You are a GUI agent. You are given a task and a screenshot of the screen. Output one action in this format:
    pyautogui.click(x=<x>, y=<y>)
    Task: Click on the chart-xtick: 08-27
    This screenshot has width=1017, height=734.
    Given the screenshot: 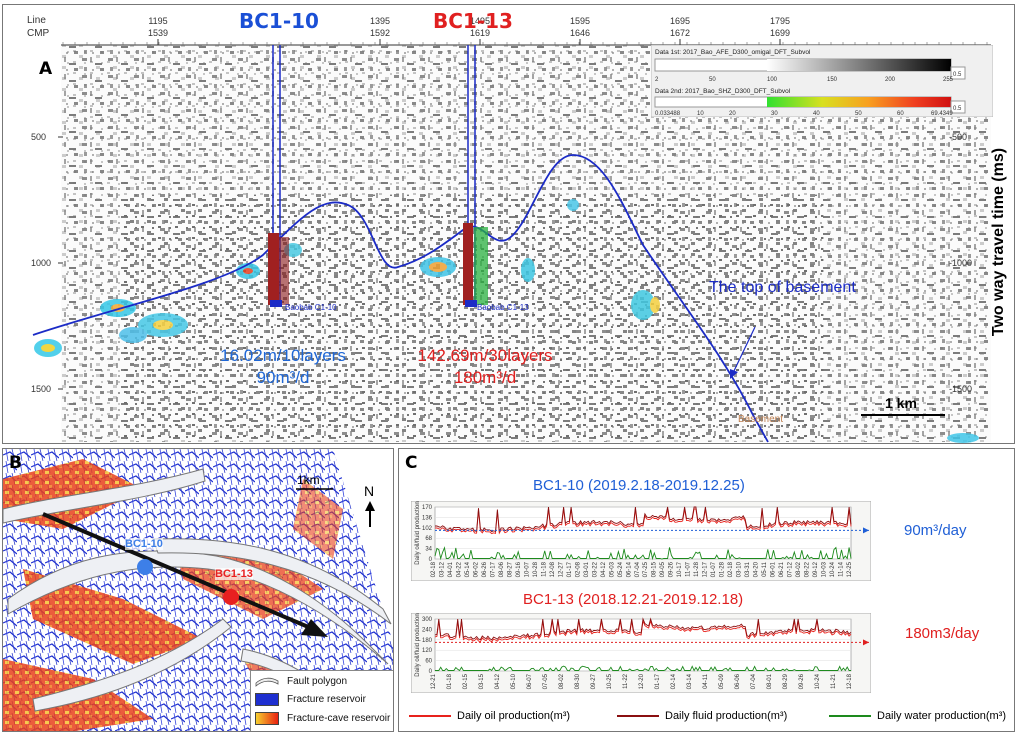 What is the action you would take?
    pyautogui.click(x=510, y=569)
    